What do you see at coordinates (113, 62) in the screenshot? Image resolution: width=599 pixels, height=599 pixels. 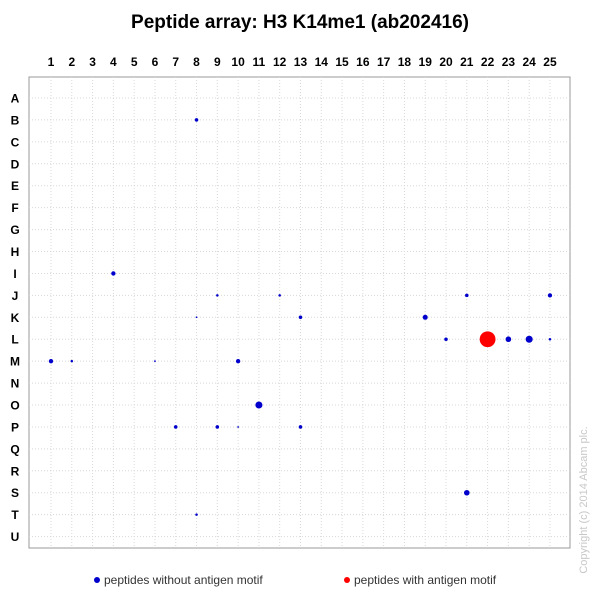 I see `col-tick-4: 4` at bounding box center [113, 62].